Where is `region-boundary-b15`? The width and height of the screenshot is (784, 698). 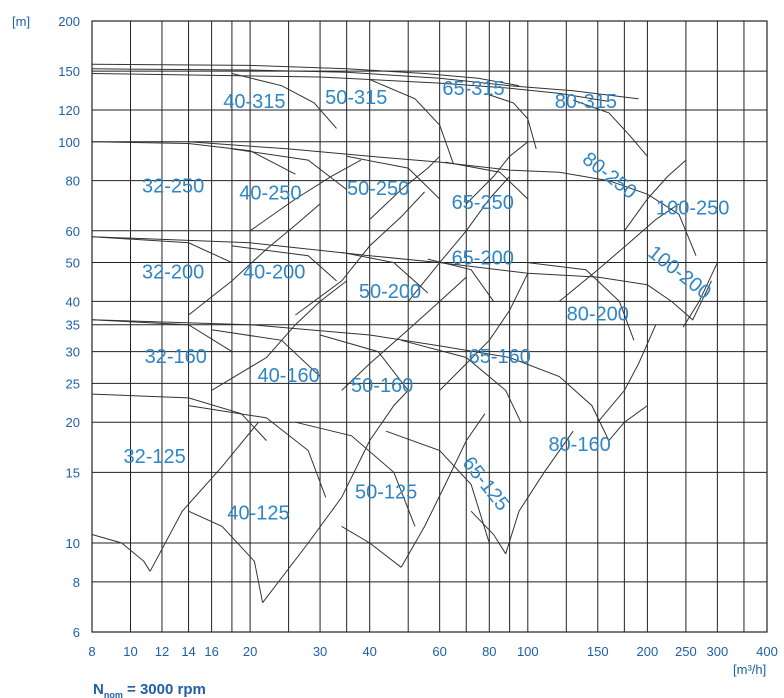
region-boundary-b15 is located at coordinates (627, 373).